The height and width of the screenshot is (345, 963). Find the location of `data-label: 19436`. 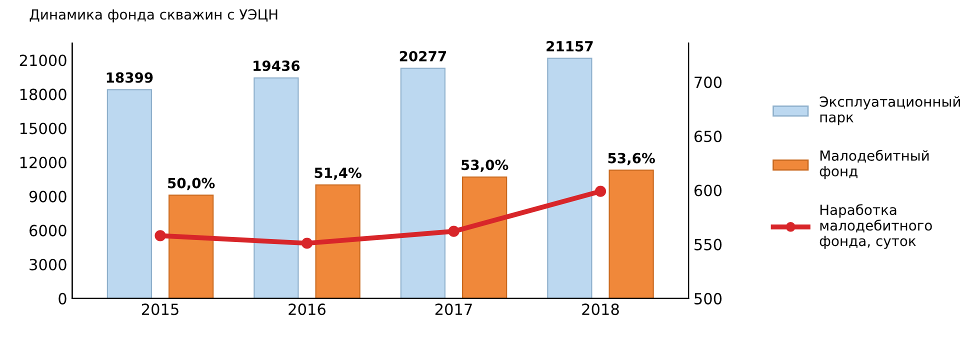

data-label: 19436 is located at coordinates (277, 66).